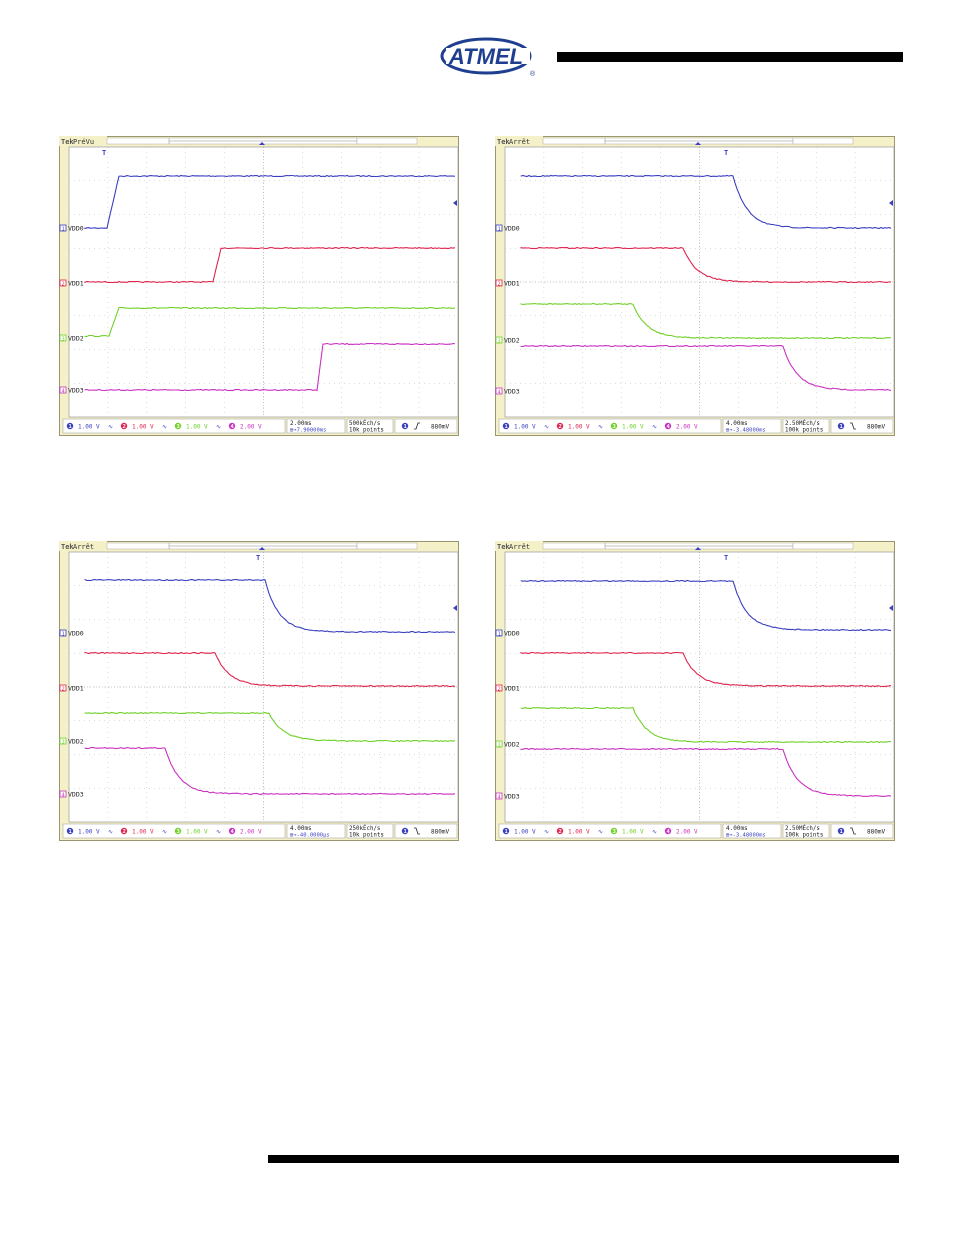 This screenshot has width=954, height=1235. Describe the element at coordinates (308, 431) in the screenshot. I see `horizontal-position-readout: ⊞→7.90000ms` at that location.